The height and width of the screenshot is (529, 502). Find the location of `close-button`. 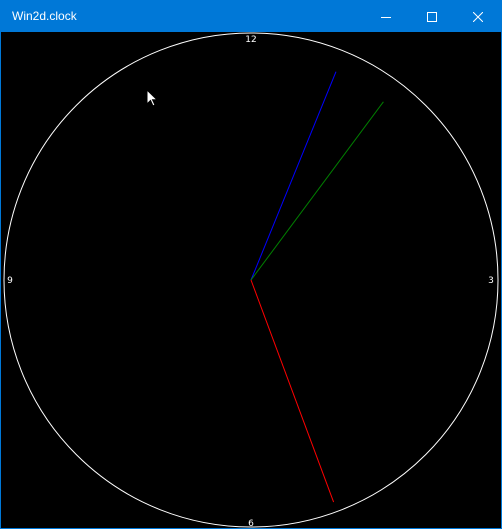

close-button is located at coordinates (478, 16).